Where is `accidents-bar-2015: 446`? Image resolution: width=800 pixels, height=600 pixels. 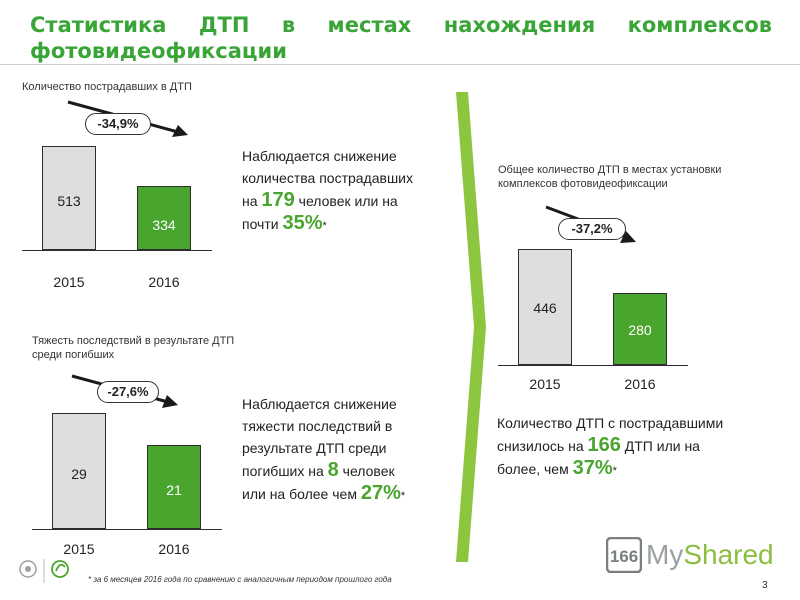
accidents-bar-2015: 446 is located at coordinates (545, 307).